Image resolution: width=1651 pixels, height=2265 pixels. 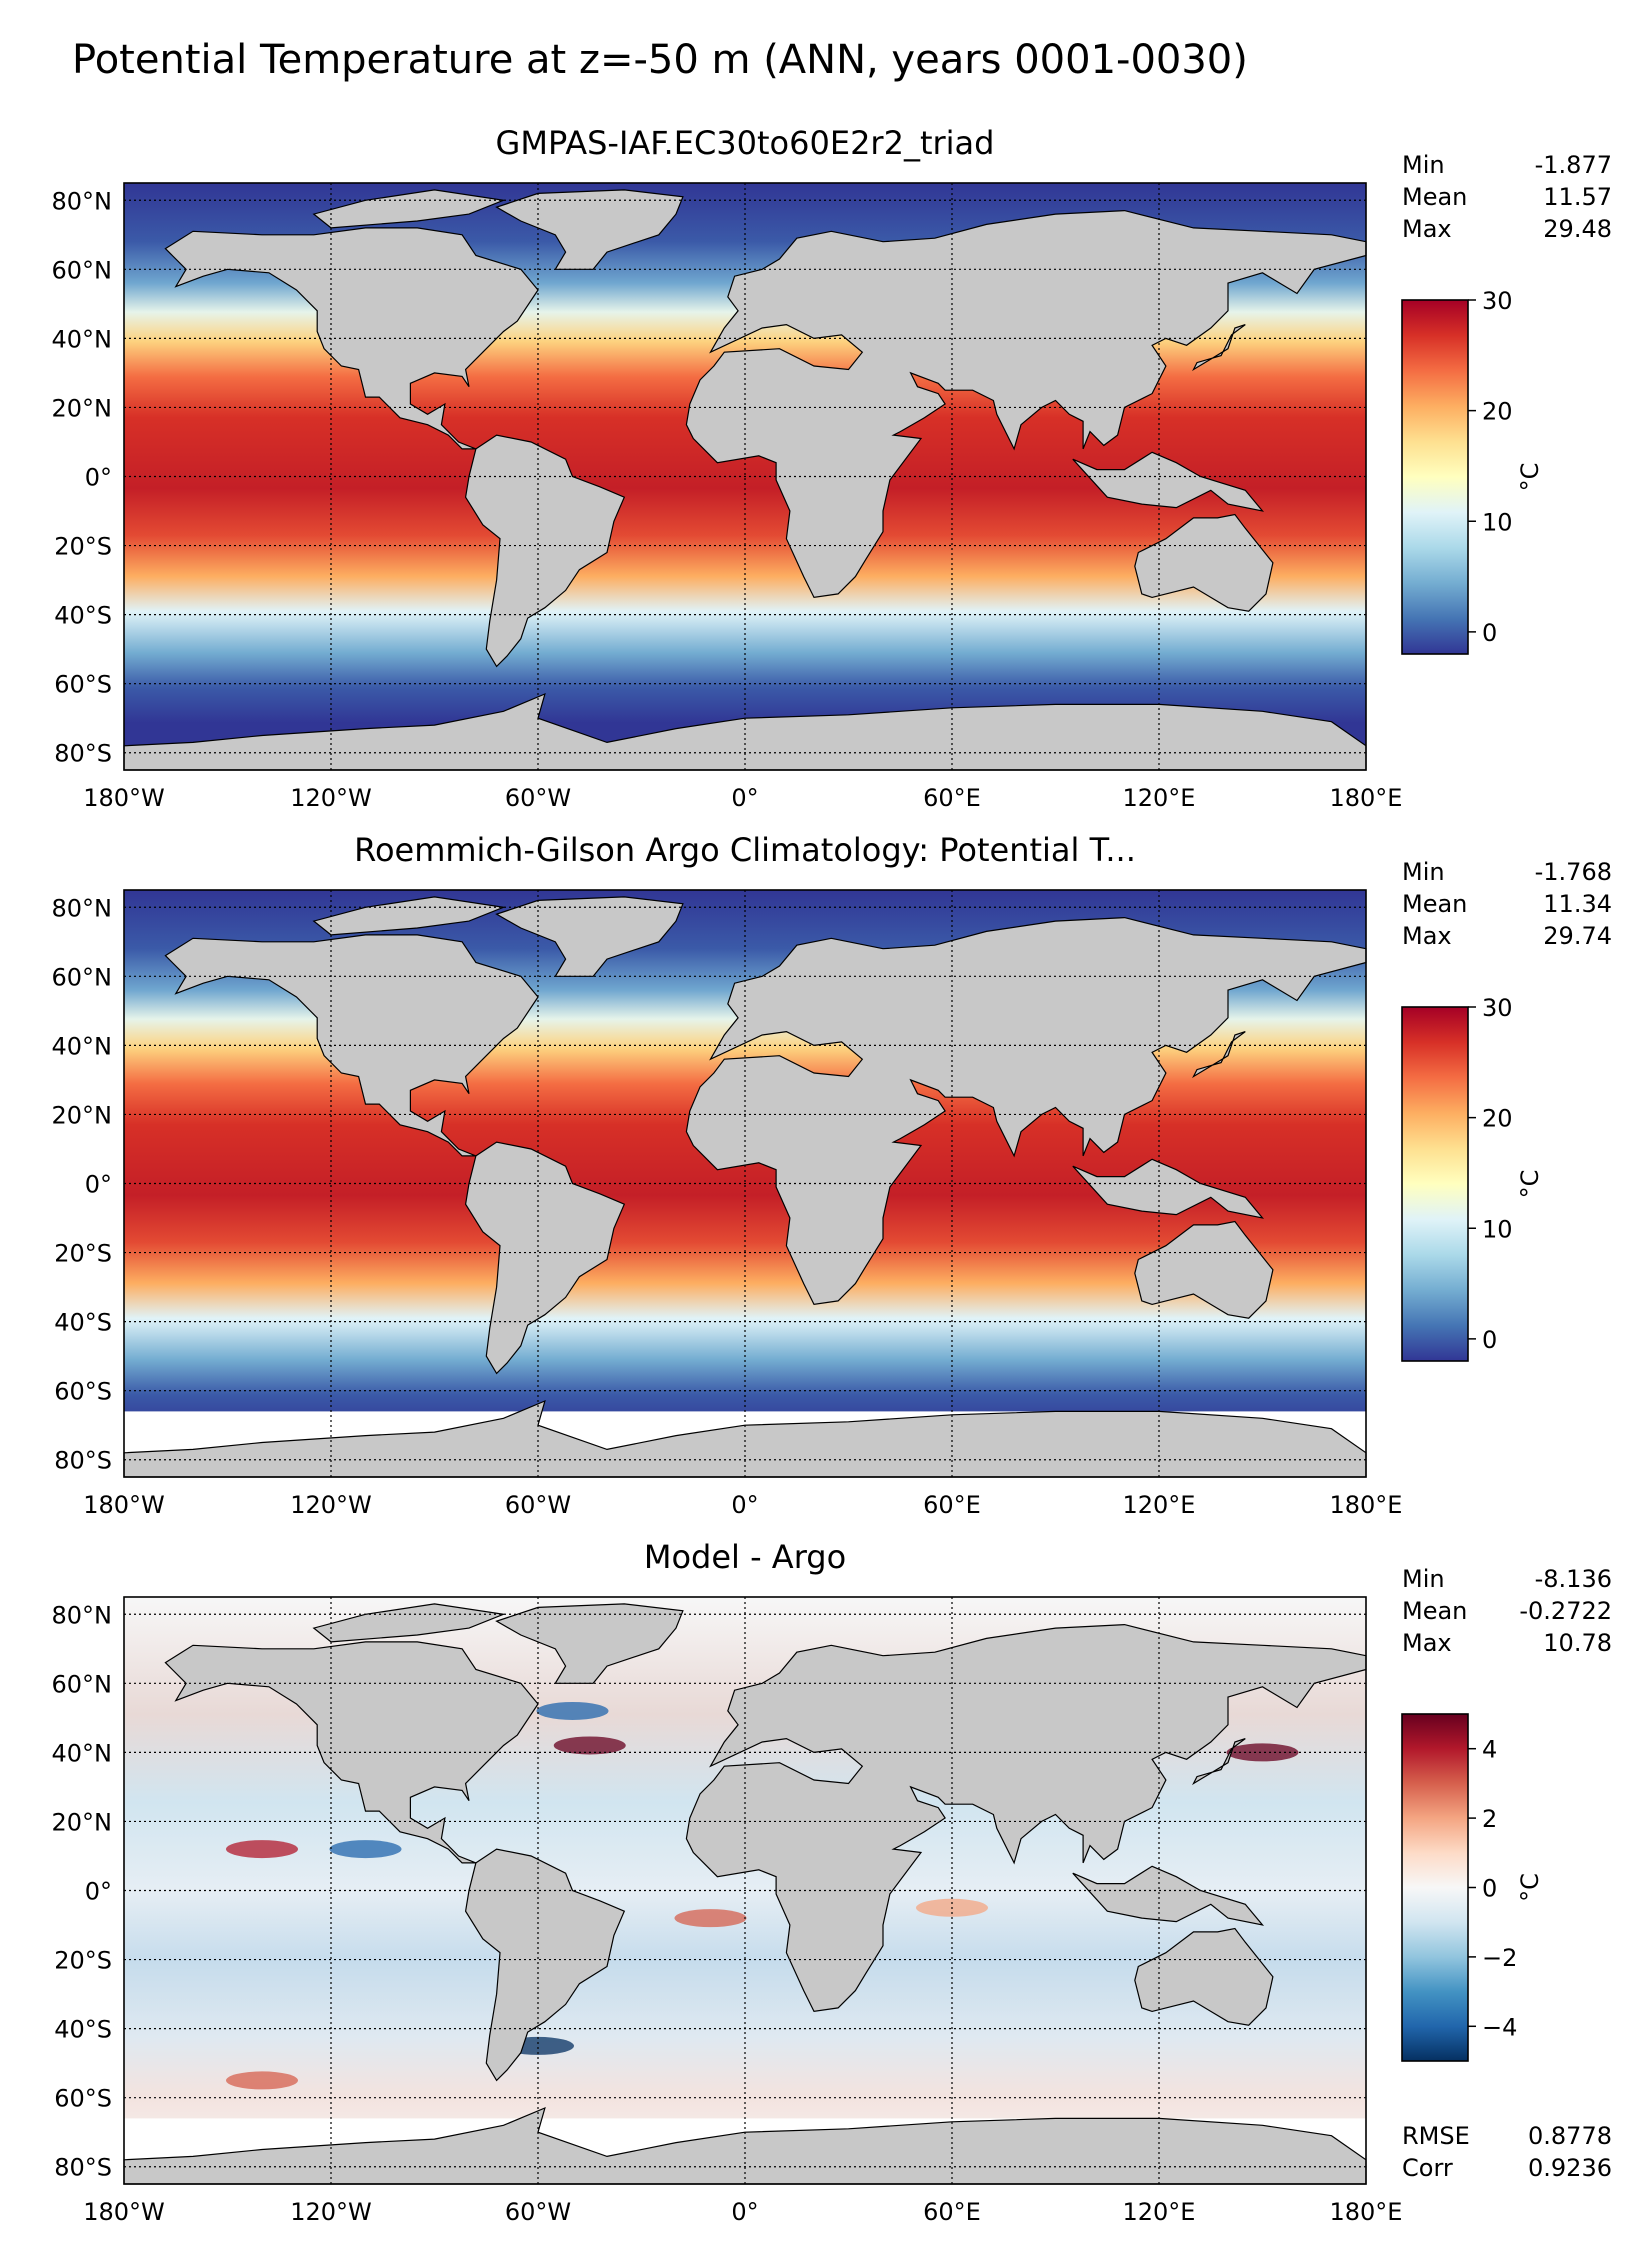 What do you see at coordinates (1427, 2168) in the screenshot?
I see `footer-stat-label: Corr` at bounding box center [1427, 2168].